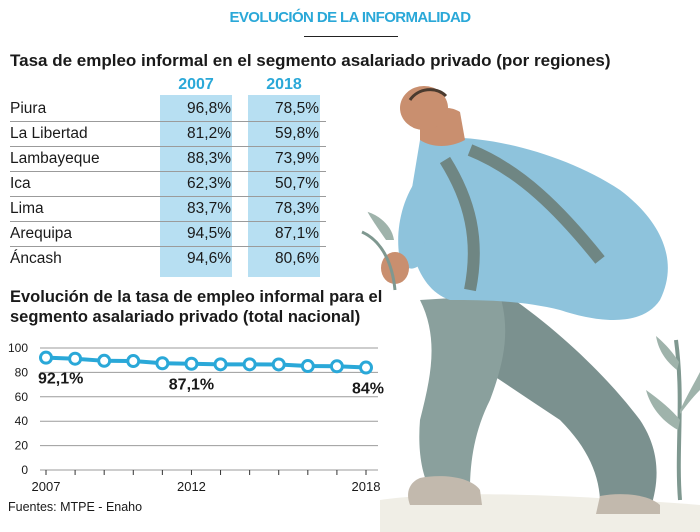 This screenshot has width=700, height=532. Describe the element at coordinates (168, 184) in the screenshot. I see `table-row: Ica 62,3% 50,7%` at that location.